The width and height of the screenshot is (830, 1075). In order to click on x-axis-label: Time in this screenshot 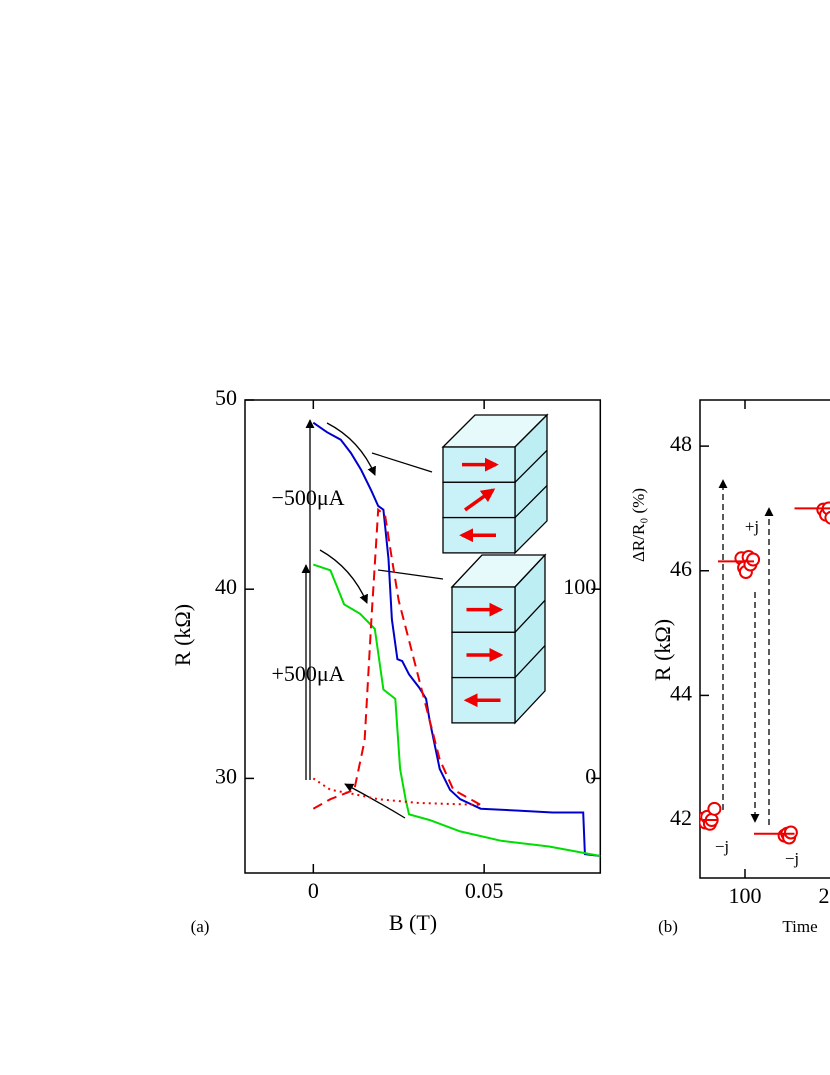, I will do `click(799, 926)`.